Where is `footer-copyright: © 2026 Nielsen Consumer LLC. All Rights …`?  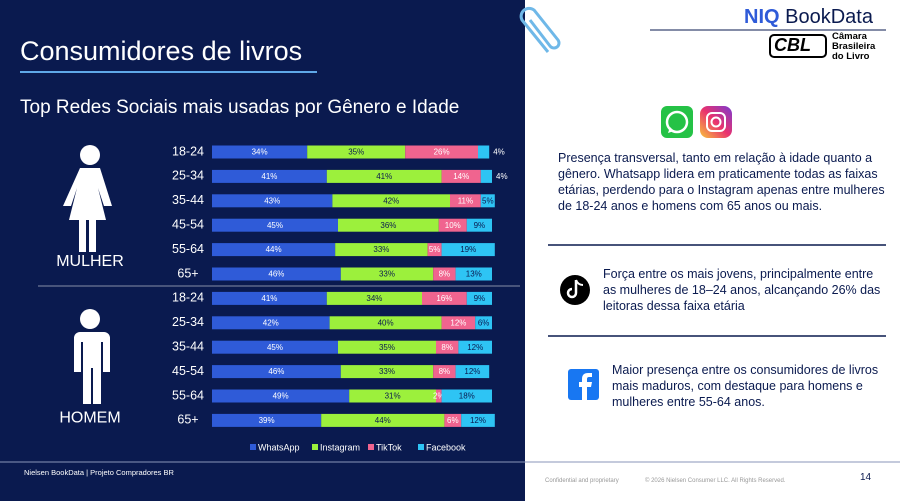 footer-copyright: © 2026 Nielsen Consumer LLC. All Rights … is located at coordinates (715, 481).